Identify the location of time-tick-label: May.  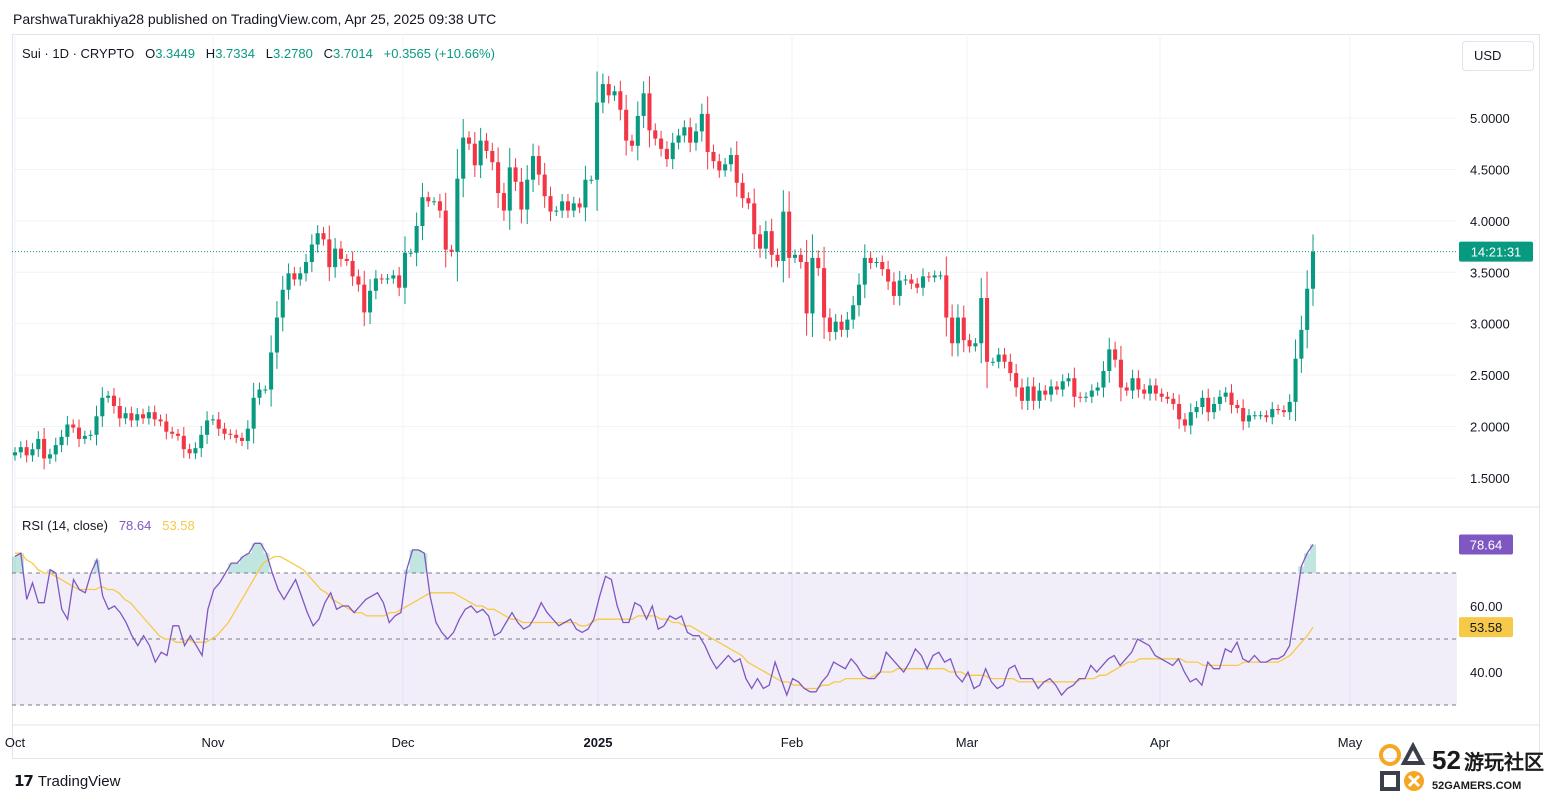
(1350, 742).